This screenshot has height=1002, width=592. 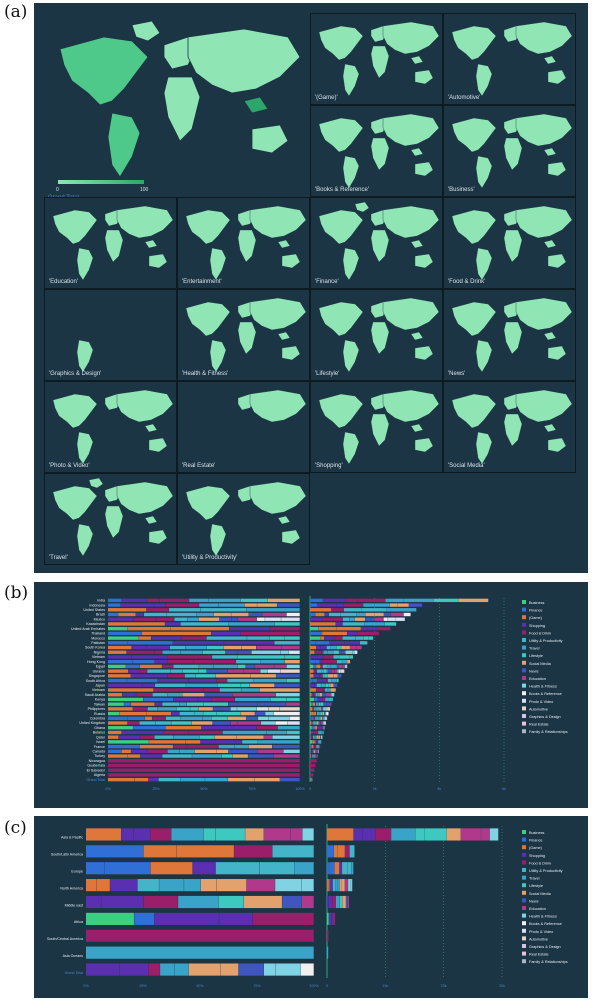 What do you see at coordinates (92, 723) in the screenshot?
I see `row-label: United Kingdom` at bounding box center [92, 723].